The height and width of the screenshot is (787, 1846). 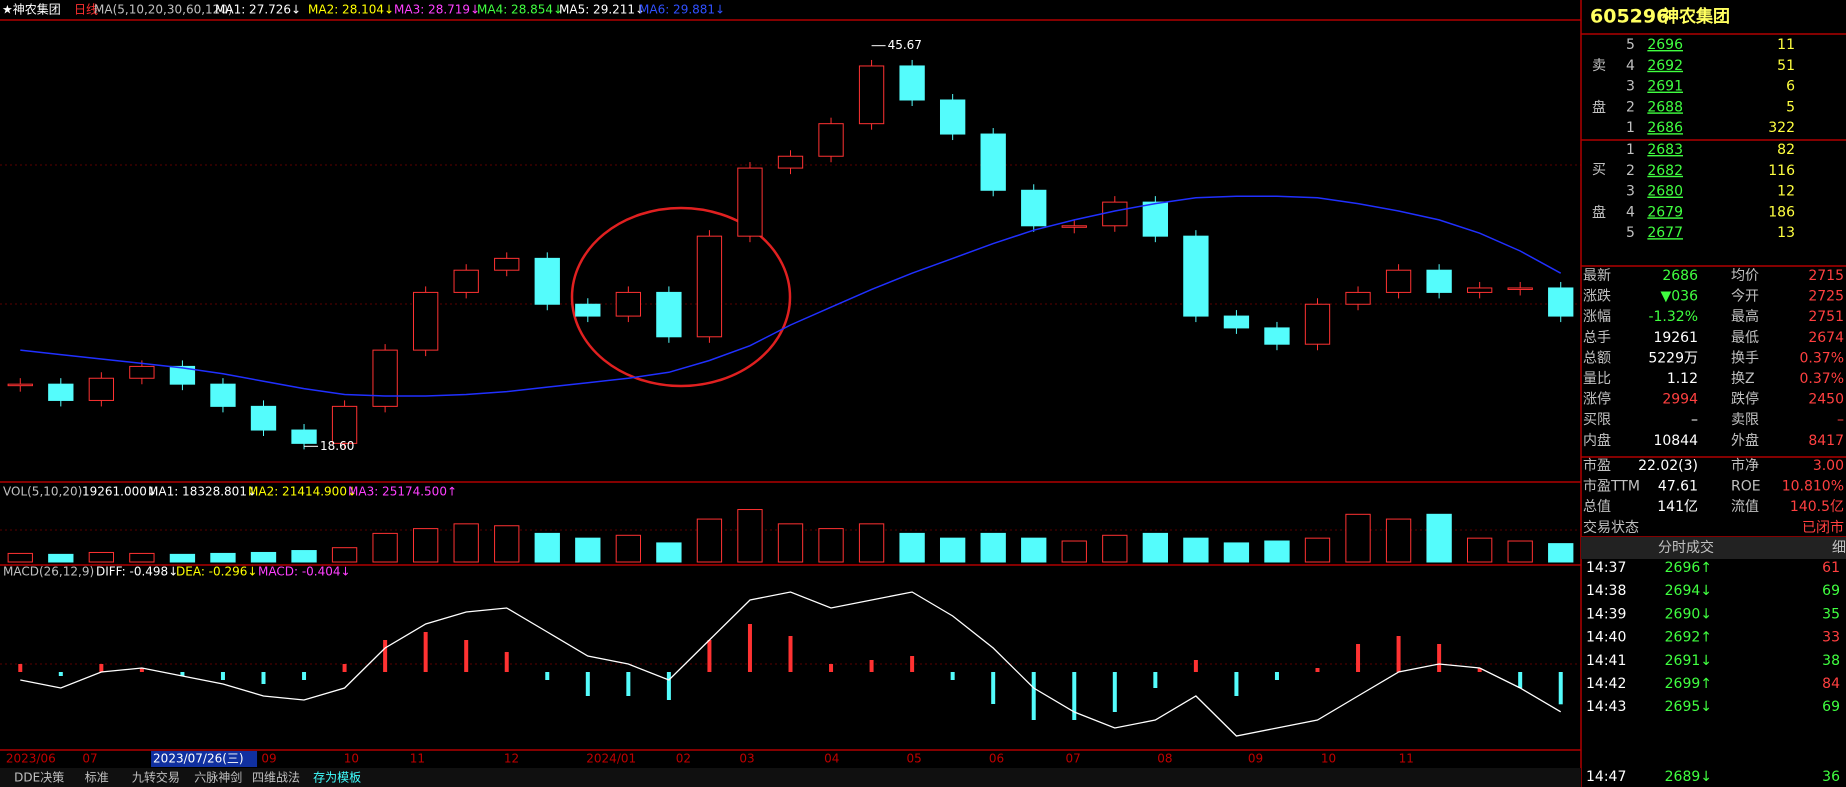 I want to click on chart-title: ★神农集团, so click(x=31, y=9).